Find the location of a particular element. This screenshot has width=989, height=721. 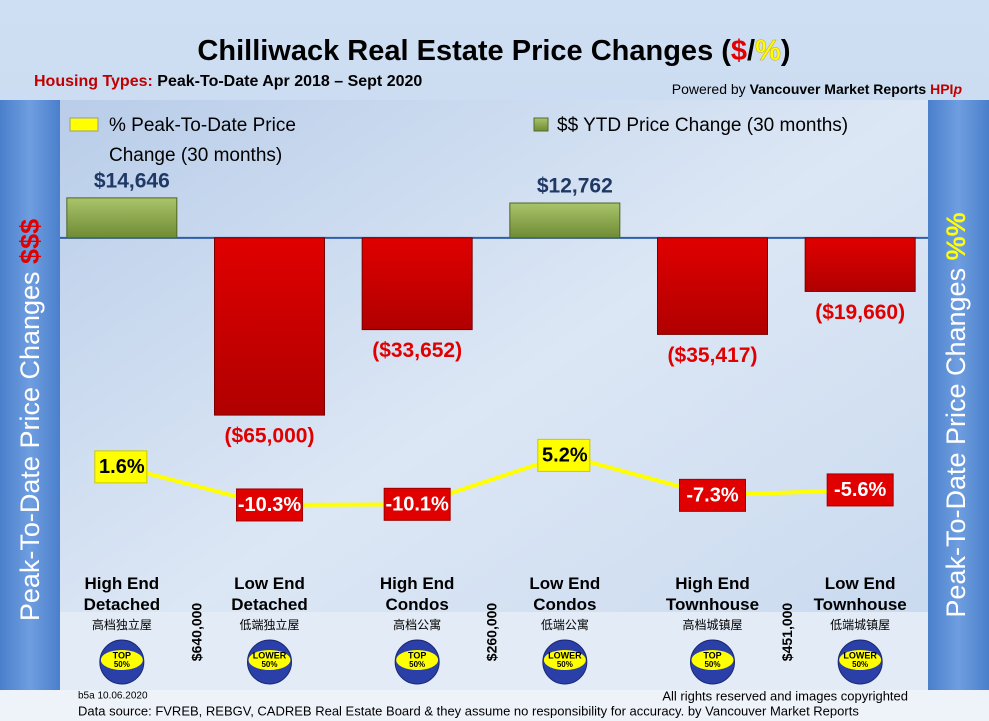

percent-label: 5.2% is located at coordinates (565, 456).